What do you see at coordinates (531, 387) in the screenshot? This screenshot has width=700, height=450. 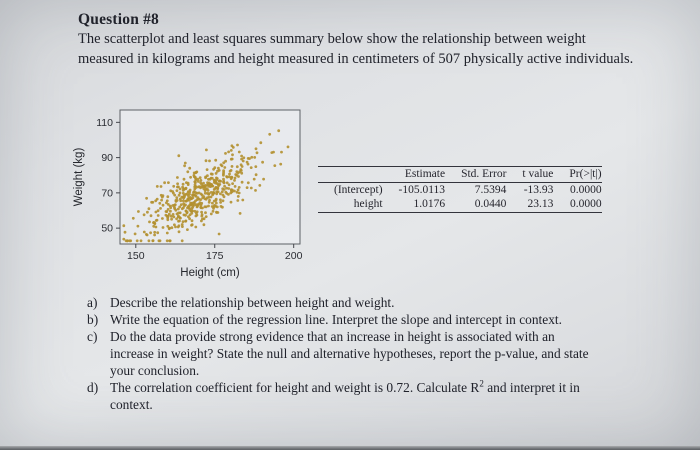 I see `question-d-post: and interpret it in` at bounding box center [531, 387].